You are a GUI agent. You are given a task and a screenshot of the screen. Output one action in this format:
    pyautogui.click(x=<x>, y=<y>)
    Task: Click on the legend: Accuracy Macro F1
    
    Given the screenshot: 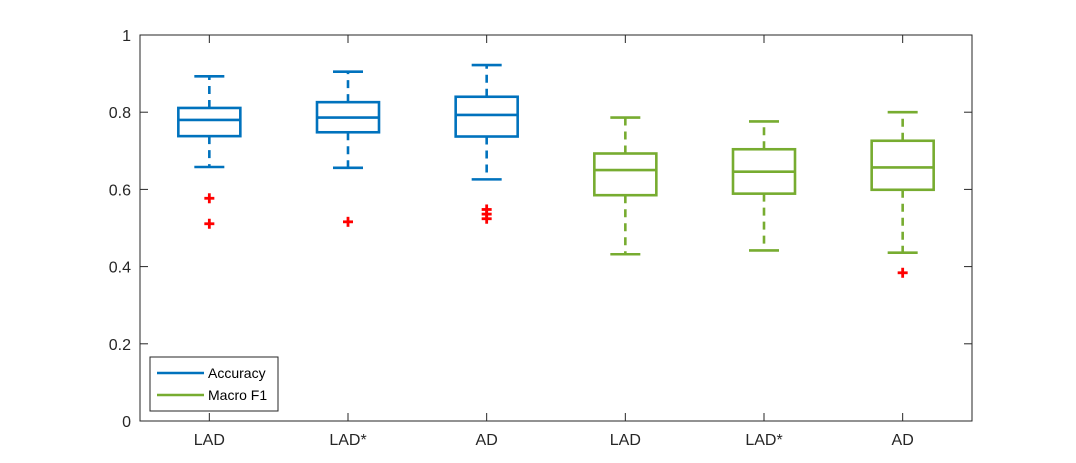 What is the action you would take?
    pyautogui.click(x=214, y=384)
    